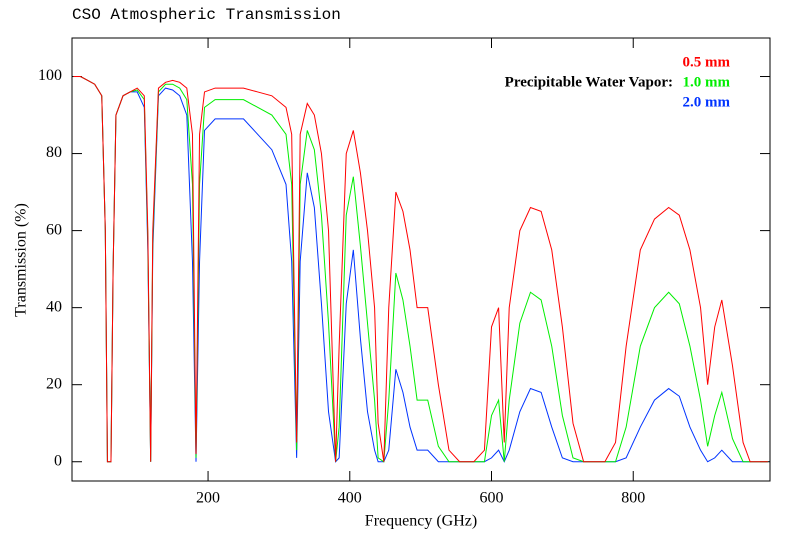  I want to click on y-axis-label: Transmission (%), so click(21, 260).